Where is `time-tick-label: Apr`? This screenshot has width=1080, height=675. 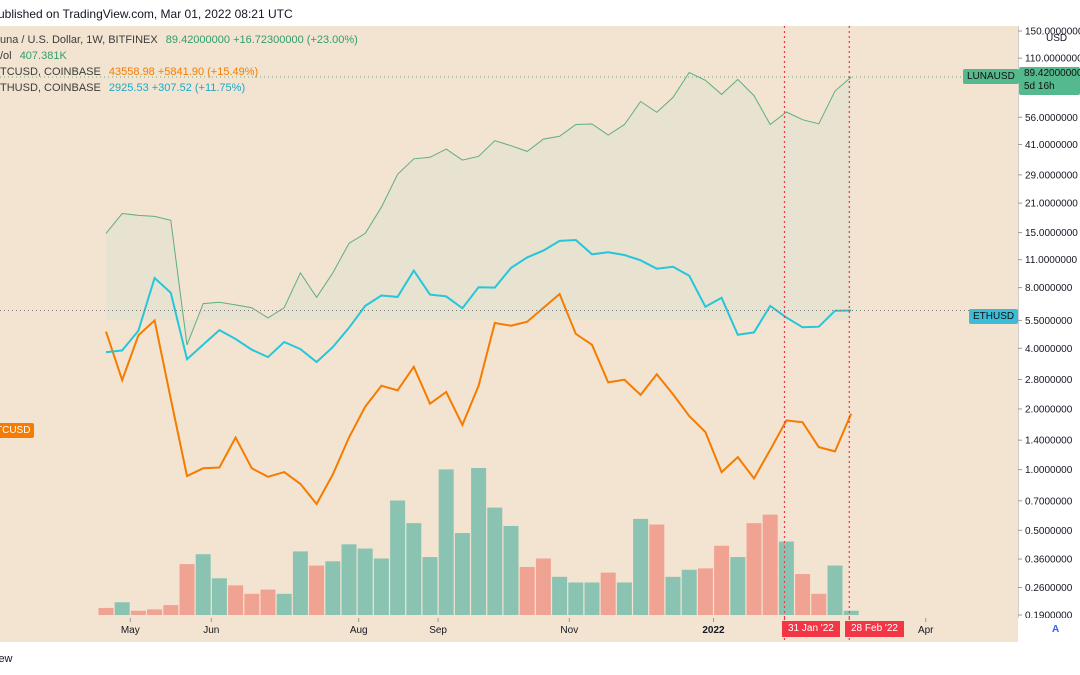
time-tick-label: Apr is located at coordinates (926, 630).